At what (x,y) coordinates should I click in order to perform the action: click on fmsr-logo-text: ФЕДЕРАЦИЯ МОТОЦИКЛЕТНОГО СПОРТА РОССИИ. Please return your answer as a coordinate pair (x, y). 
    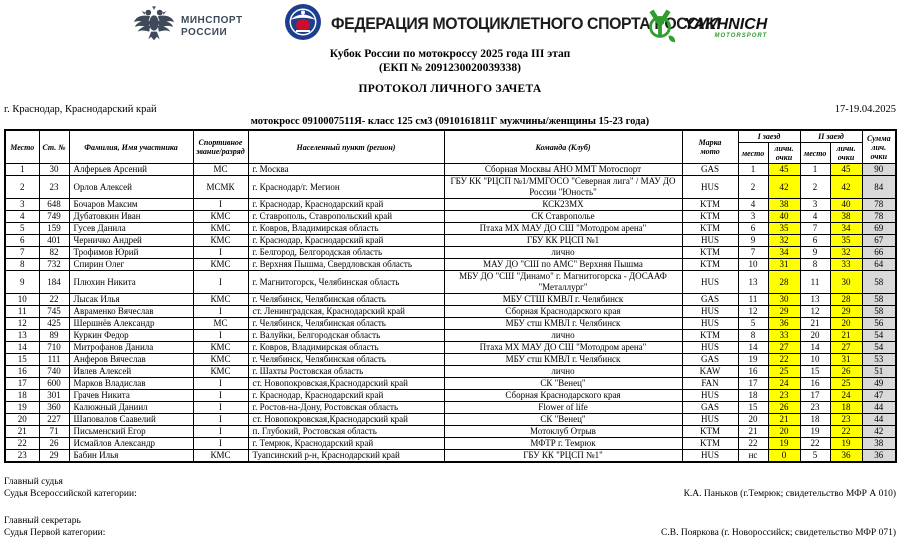
    Looking at the image, I should click on (526, 24).